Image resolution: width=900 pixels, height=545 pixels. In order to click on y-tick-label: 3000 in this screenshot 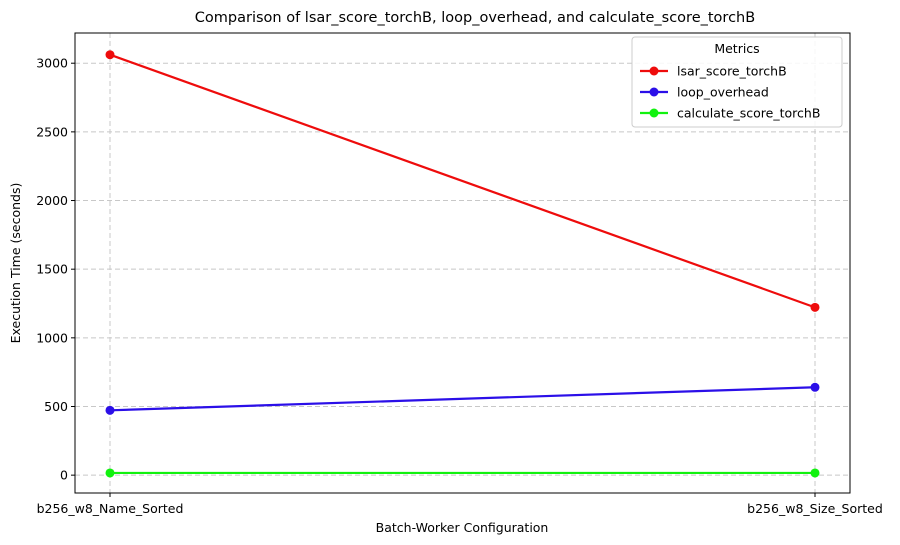, I will do `click(52, 63)`.